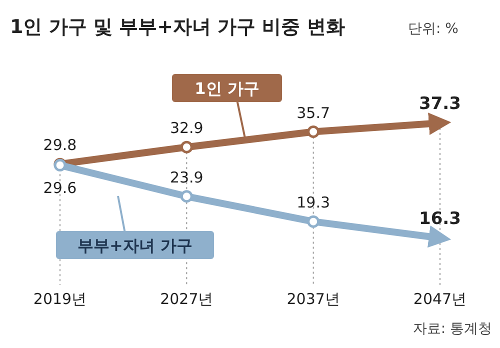 Image resolution: width=500 pixels, height=348 pixels. I want to click on data-label: 29.8, so click(60, 145).